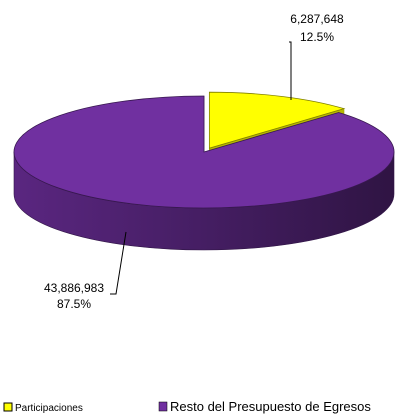 The image size is (408, 414). Describe the element at coordinates (74, 304) in the screenshot. I see `data-label-percent-resto: 87.5%` at that location.